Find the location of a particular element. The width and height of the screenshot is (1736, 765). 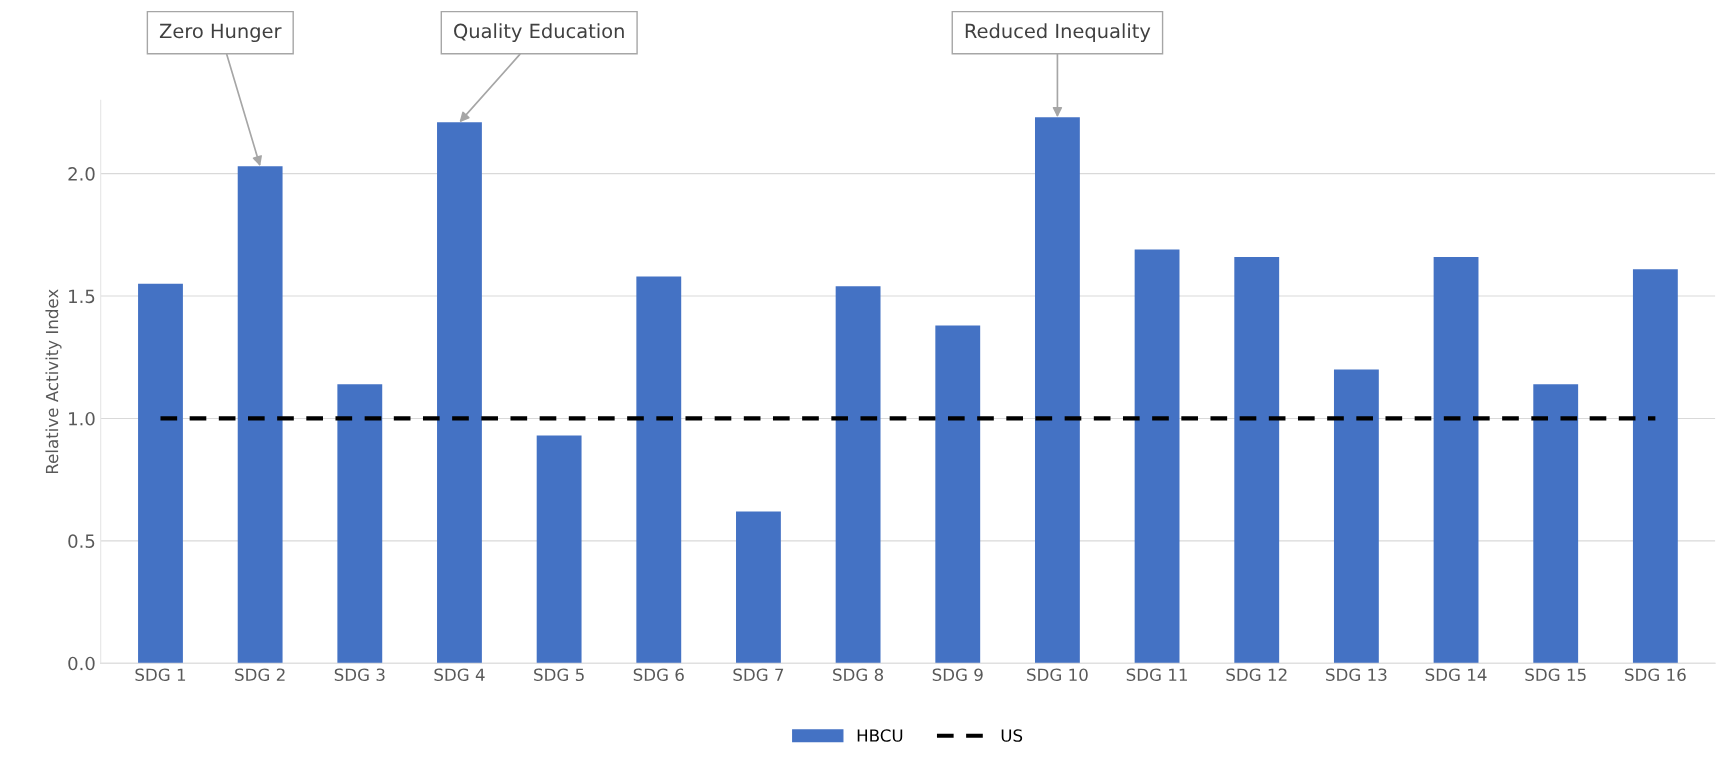

x-tick-label: SDG 16 is located at coordinates (1655, 675).